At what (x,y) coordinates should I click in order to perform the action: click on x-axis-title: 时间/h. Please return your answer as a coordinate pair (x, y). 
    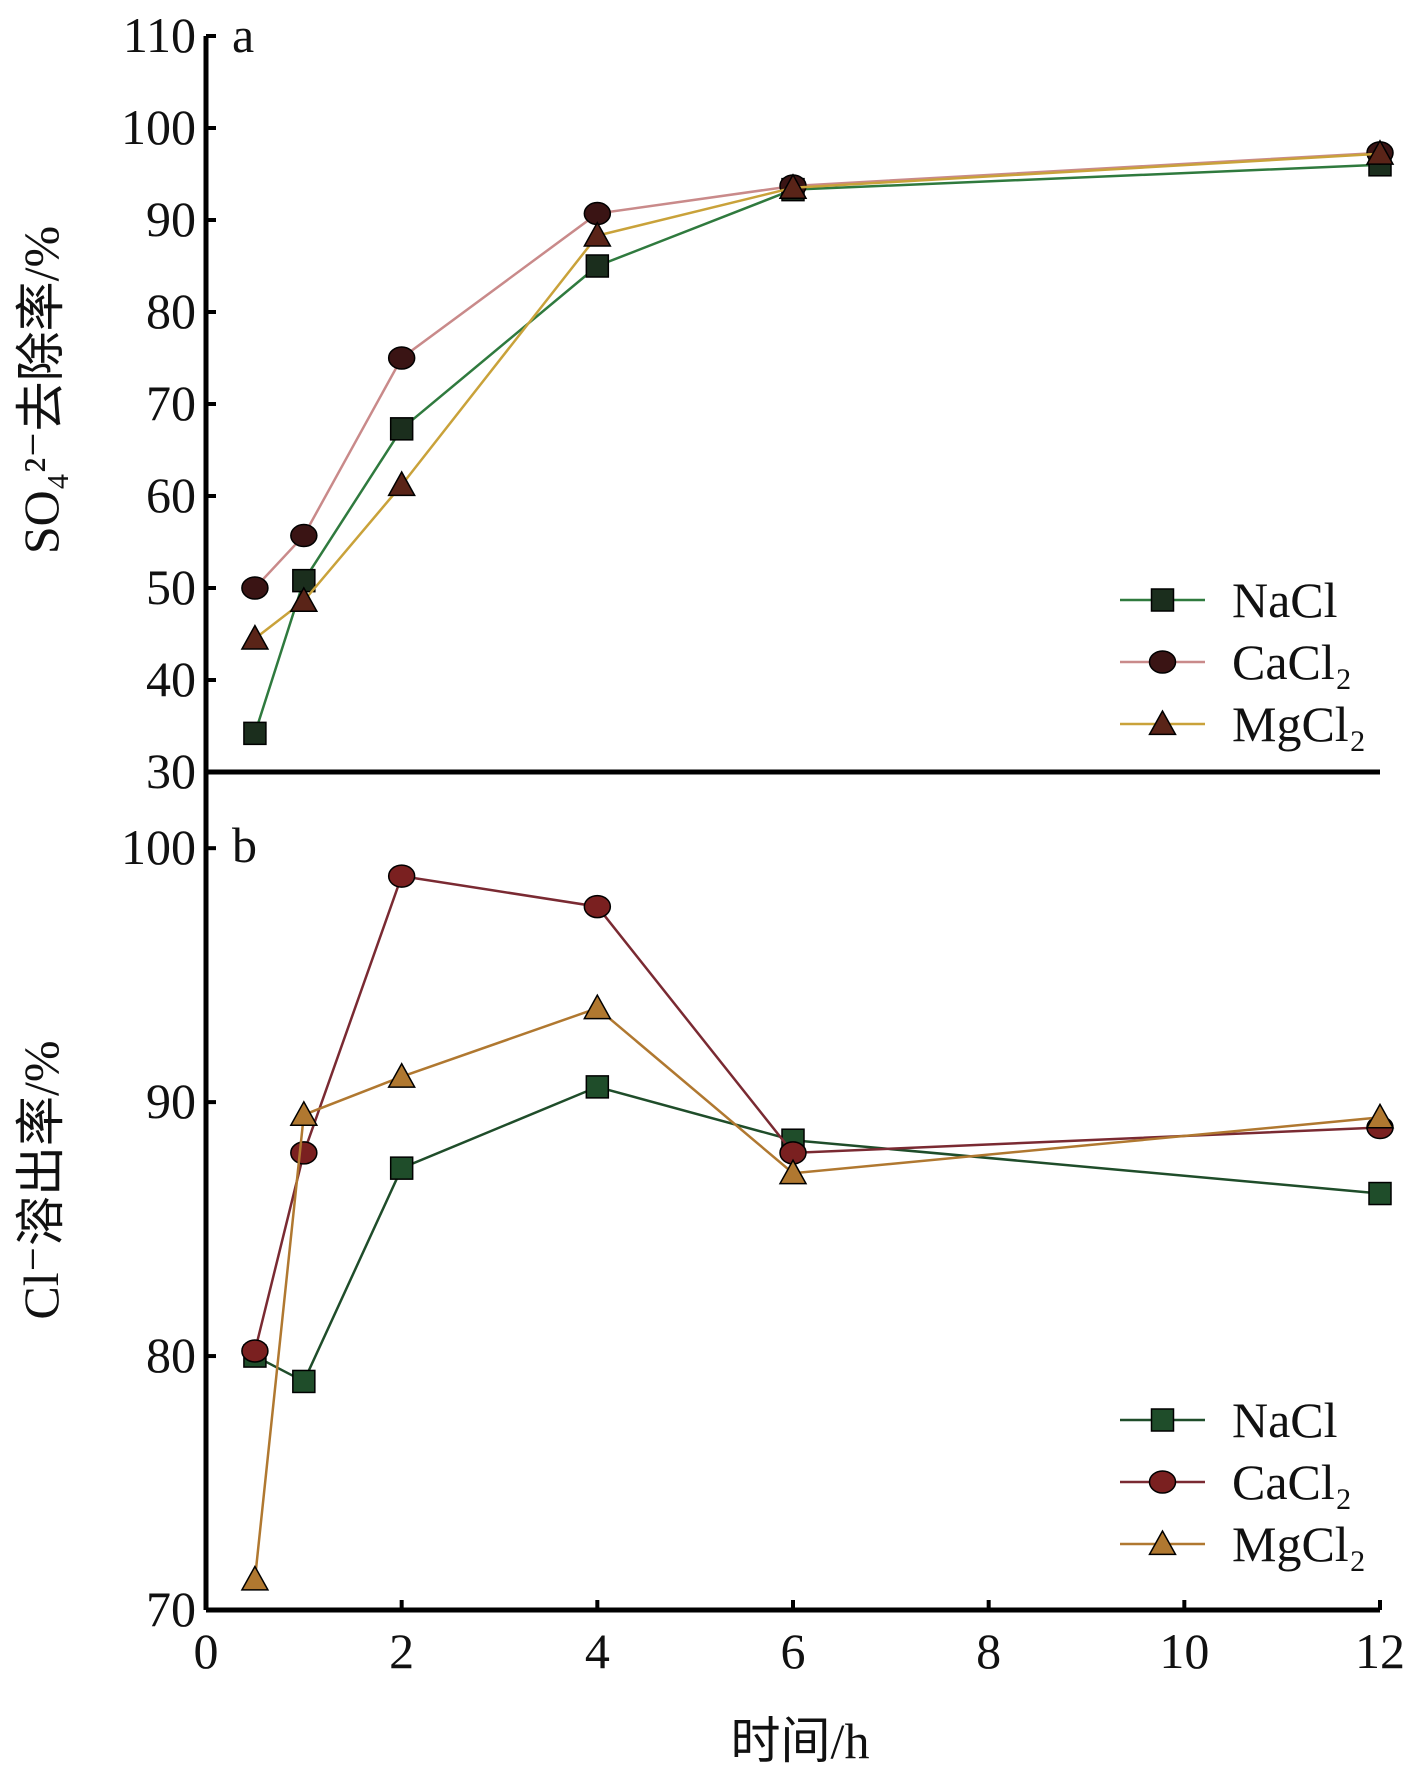
    Looking at the image, I should click on (800, 1741).